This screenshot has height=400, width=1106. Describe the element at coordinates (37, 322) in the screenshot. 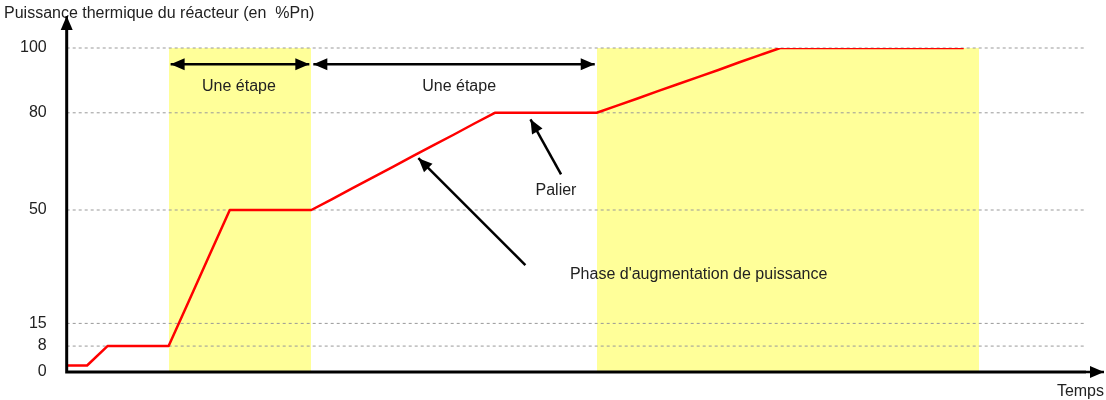

I see `y-tick-label: 15` at that location.